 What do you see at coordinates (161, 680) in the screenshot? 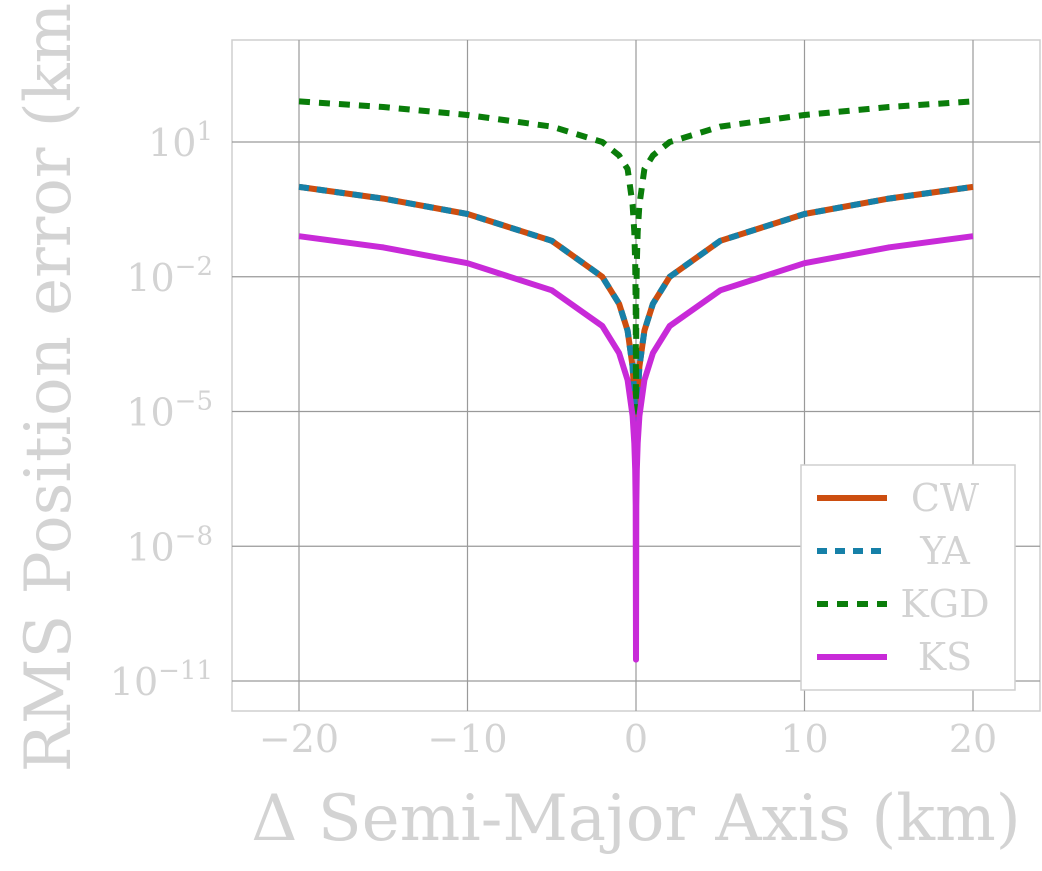
I see `y-tick-label: 10⁻¹¹` at bounding box center [161, 680].